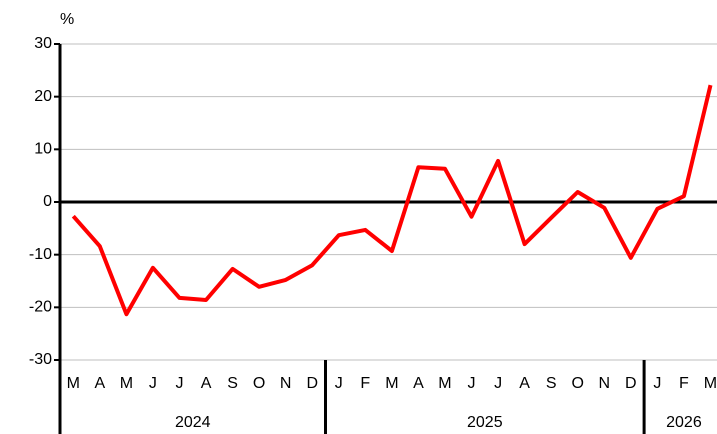  What do you see at coordinates (193, 422) in the screenshot?
I see `x-group-label: 2024` at bounding box center [193, 422].